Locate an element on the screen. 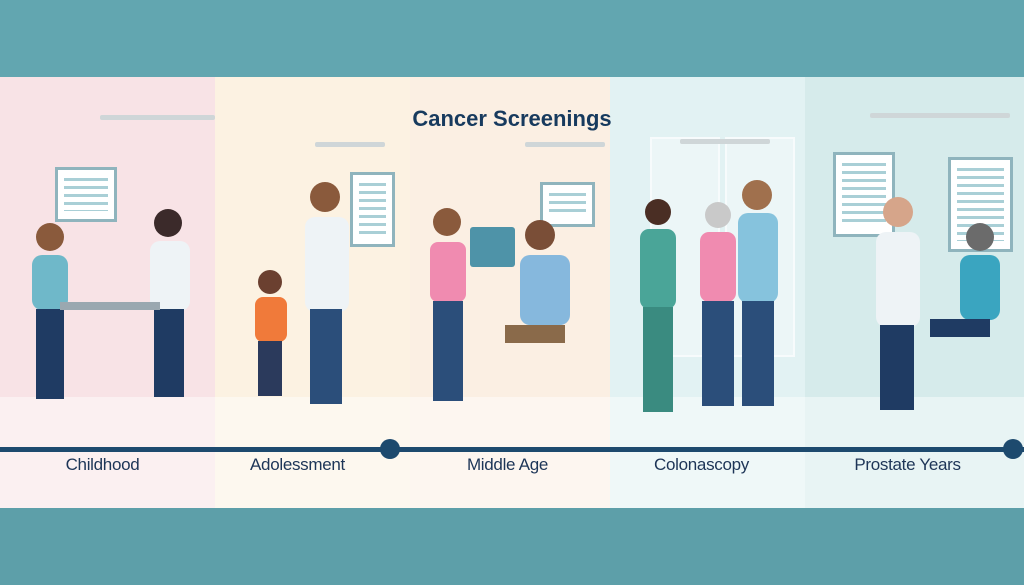 This screenshot has height=585, width=1024. panel-middle-age is located at coordinates (510, 292).